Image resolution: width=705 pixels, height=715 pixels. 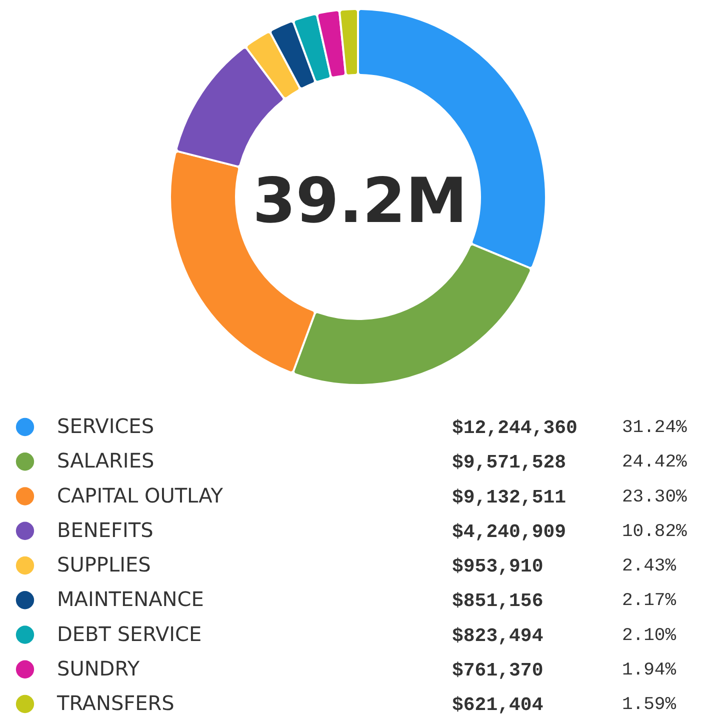 What do you see at coordinates (498, 635) in the screenshot?
I see `data-label: $823,494` at bounding box center [498, 635].